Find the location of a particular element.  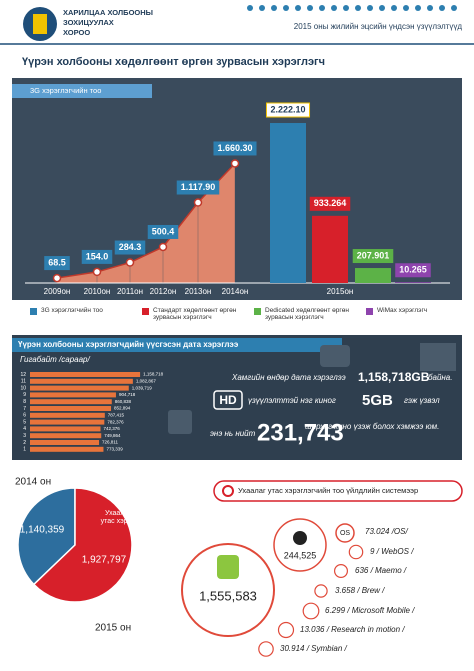

data-point is located at coordinates (198, 202).